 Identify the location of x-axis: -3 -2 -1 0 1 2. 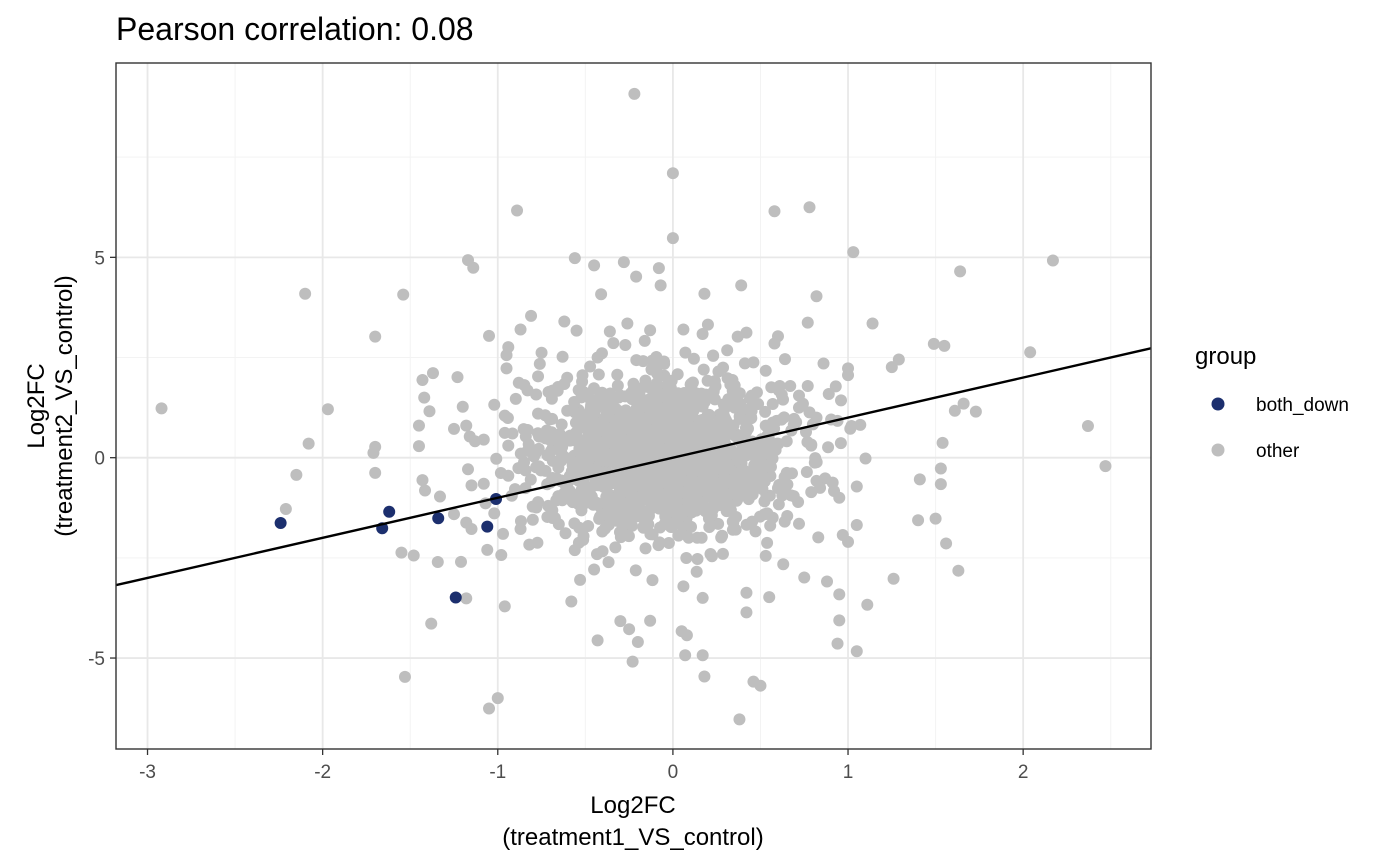
(583, 766).